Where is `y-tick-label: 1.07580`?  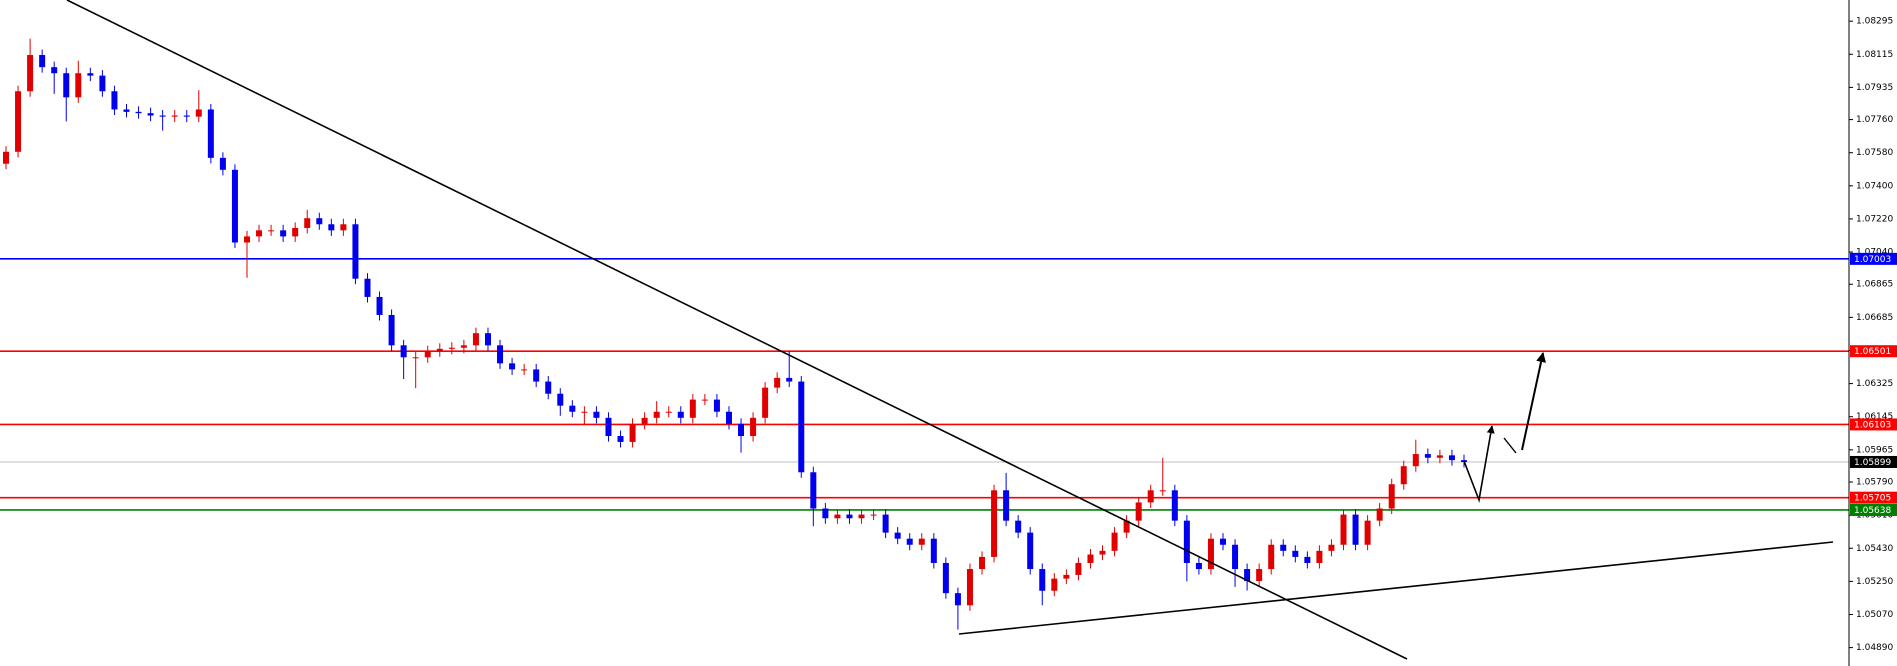
y-tick-label: 1.07580 is located at coordinates (1874, 153).